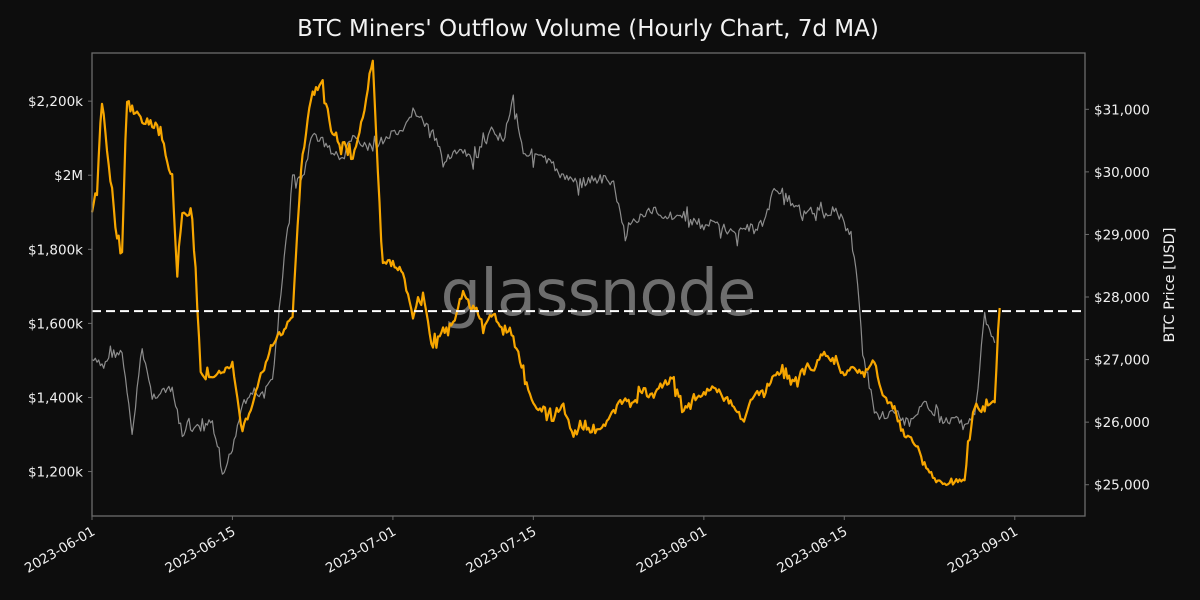 This screenshot has width=1200, height=600. Describe the element at coordinates (55, 473) in the screenshot. I see `left-tick-label: $1,200k` at that location.